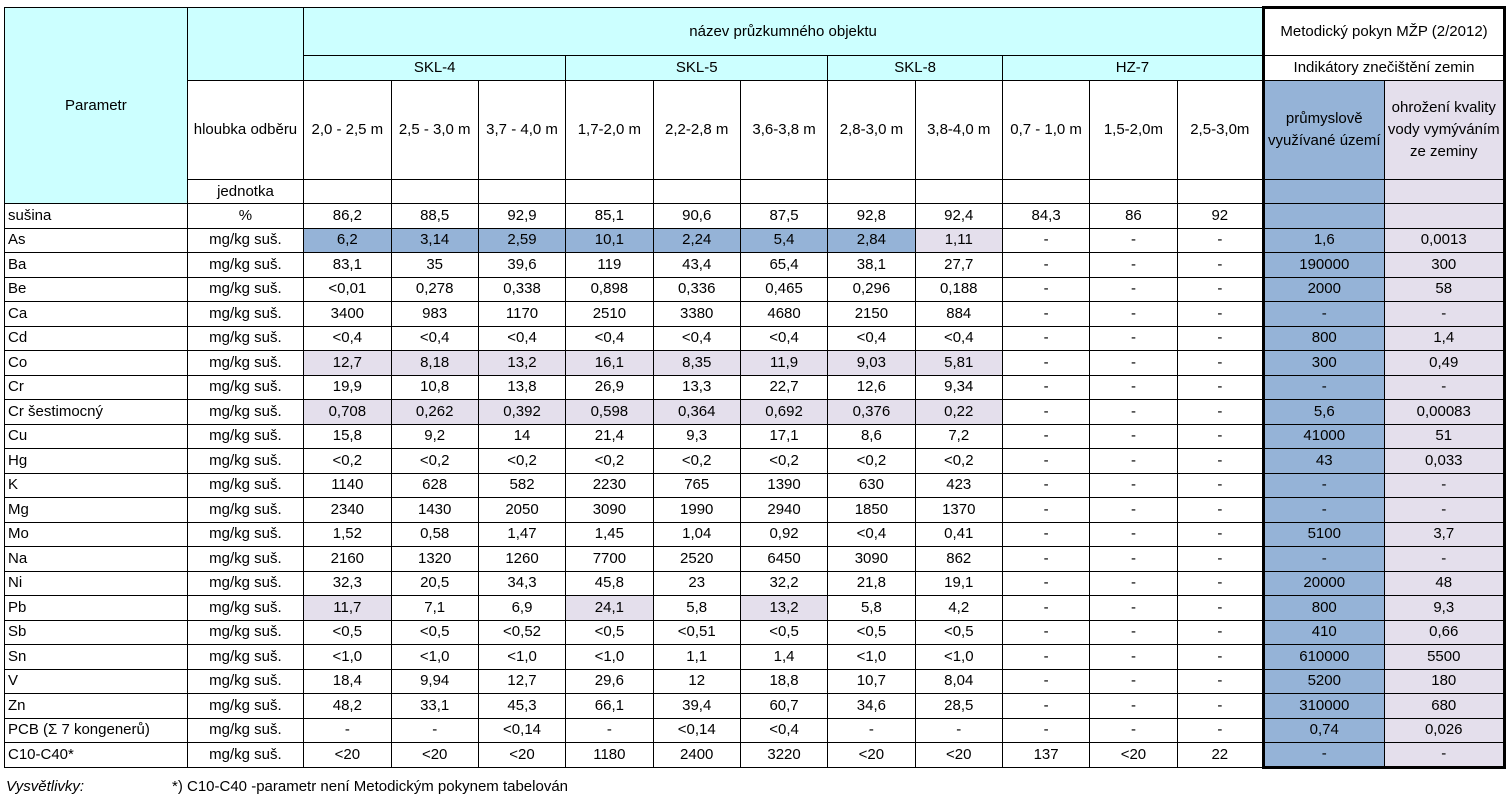 This screenshot has height=799, width=1510. Describe the element at coordinates (1323, 681) in the screenshot. I see `industrial-limit: 5200` at that location.